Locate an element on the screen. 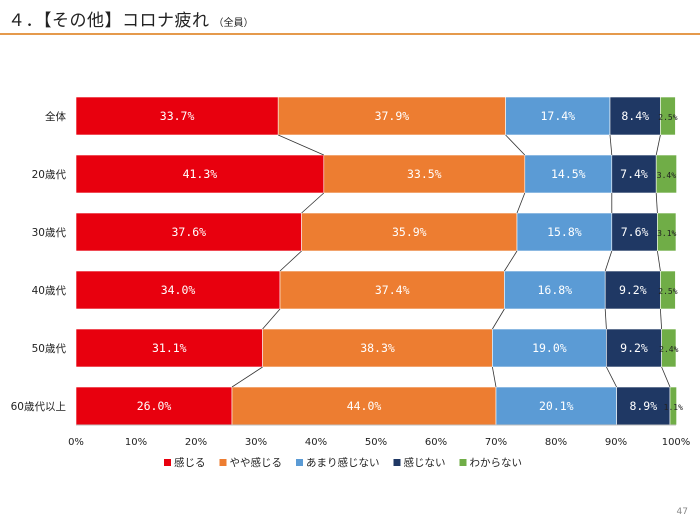 The width and height of the screenshot is (700, 525). data-label: 26.0% is located at coordinates (154, 406).